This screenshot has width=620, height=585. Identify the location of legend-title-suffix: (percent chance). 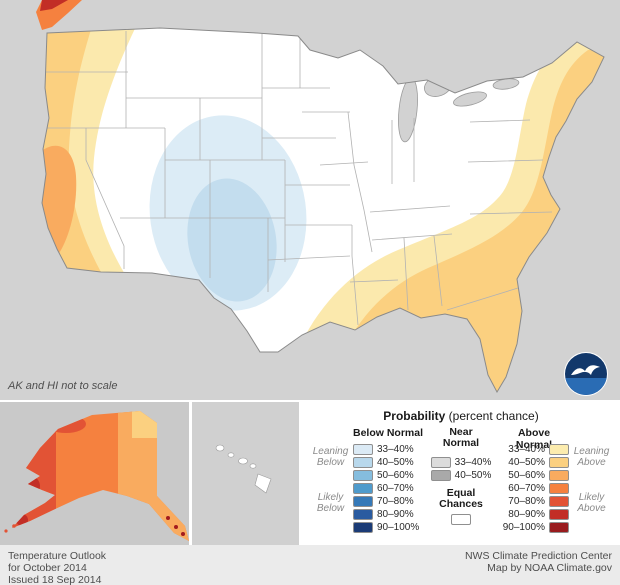
(492, 416).